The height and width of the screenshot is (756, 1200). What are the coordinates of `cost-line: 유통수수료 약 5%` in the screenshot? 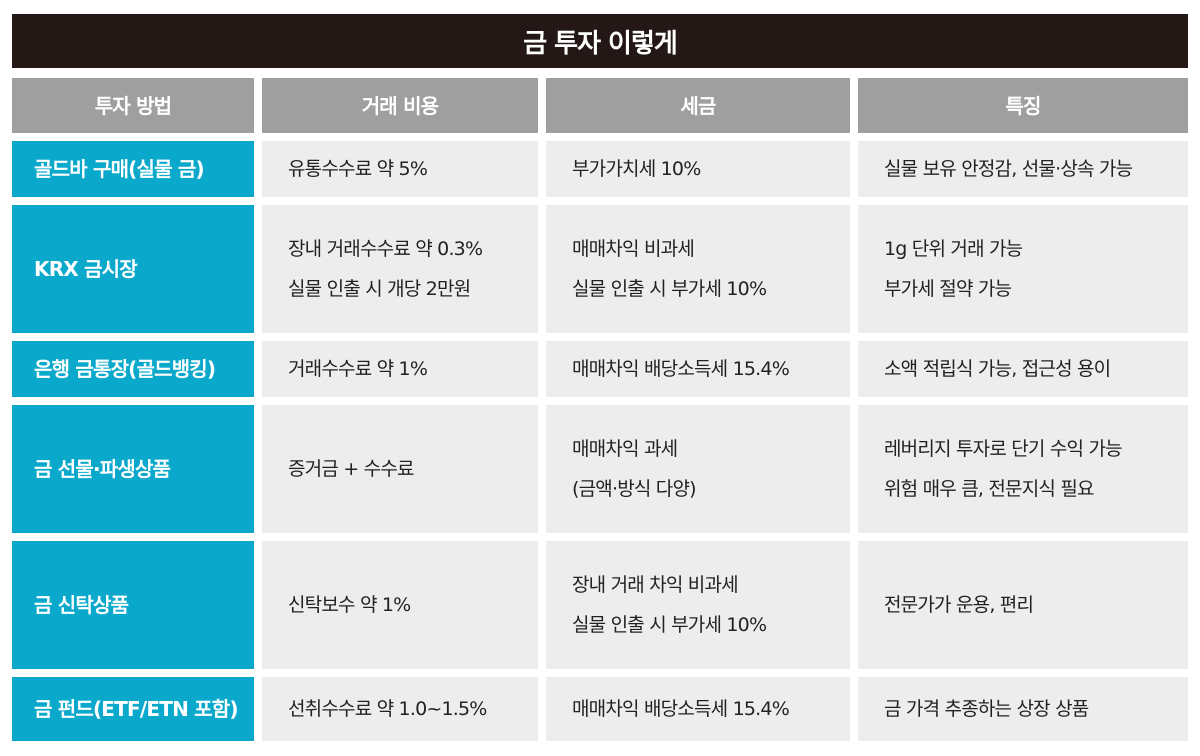 It's located at (358, 169).